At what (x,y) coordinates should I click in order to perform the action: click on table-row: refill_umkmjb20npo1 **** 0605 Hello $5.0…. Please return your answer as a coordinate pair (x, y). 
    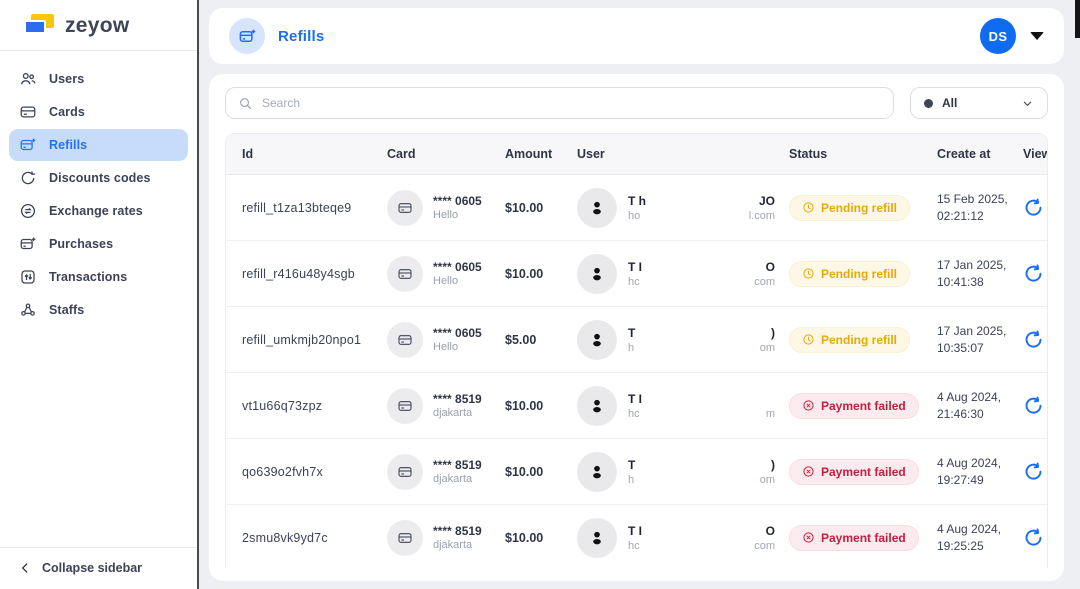
    Looking at the image, I should click on (636, 340).